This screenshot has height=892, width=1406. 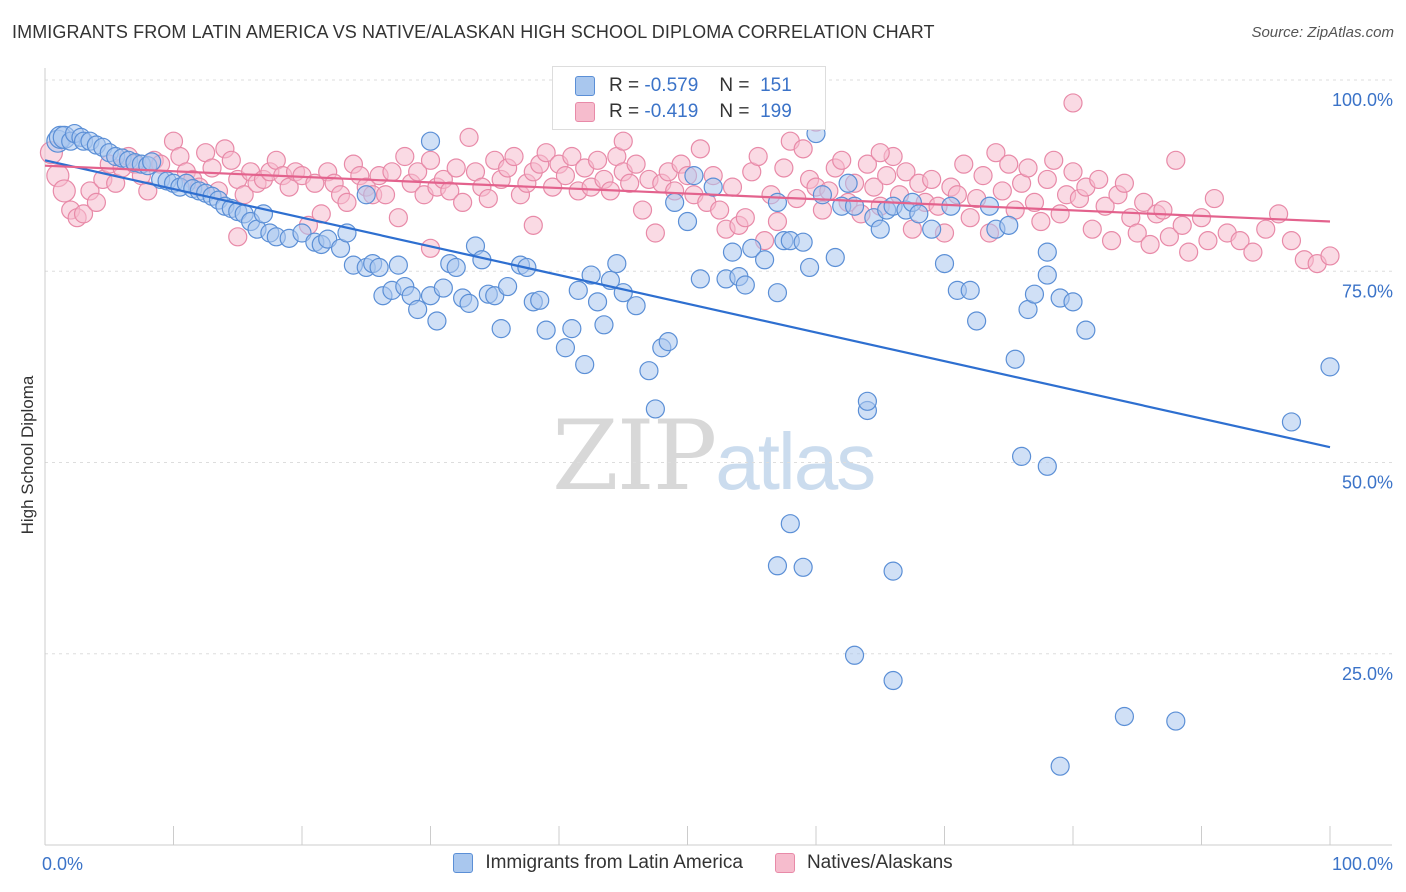 What do you see at coordinates (671, 111) in the screenshot?
I see `legend-r-value-2: -0.419` at bounding box center [671, 111].